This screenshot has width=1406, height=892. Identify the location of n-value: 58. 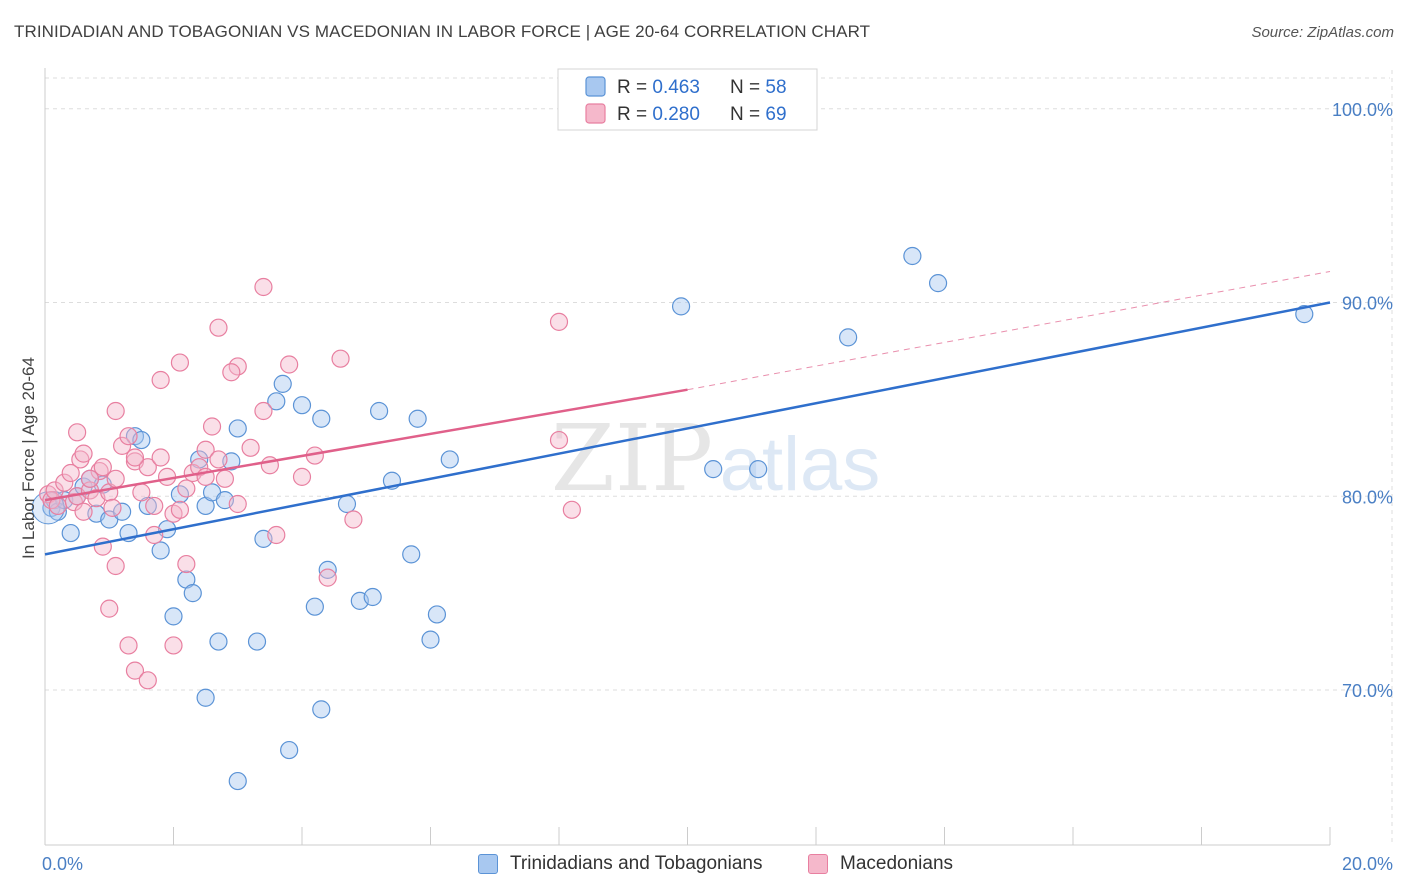
(775, 87).